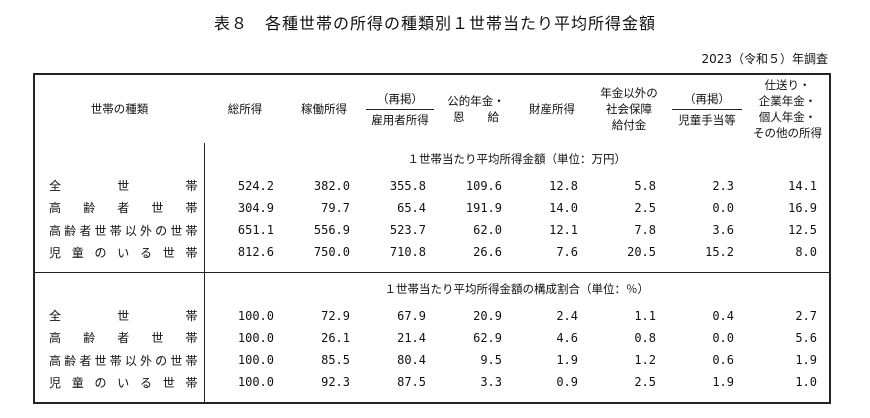  What do you see at coordinates (723, 207) in the screenshot?
I see `value-cell: 0.0` at bounding box center [723, 207].